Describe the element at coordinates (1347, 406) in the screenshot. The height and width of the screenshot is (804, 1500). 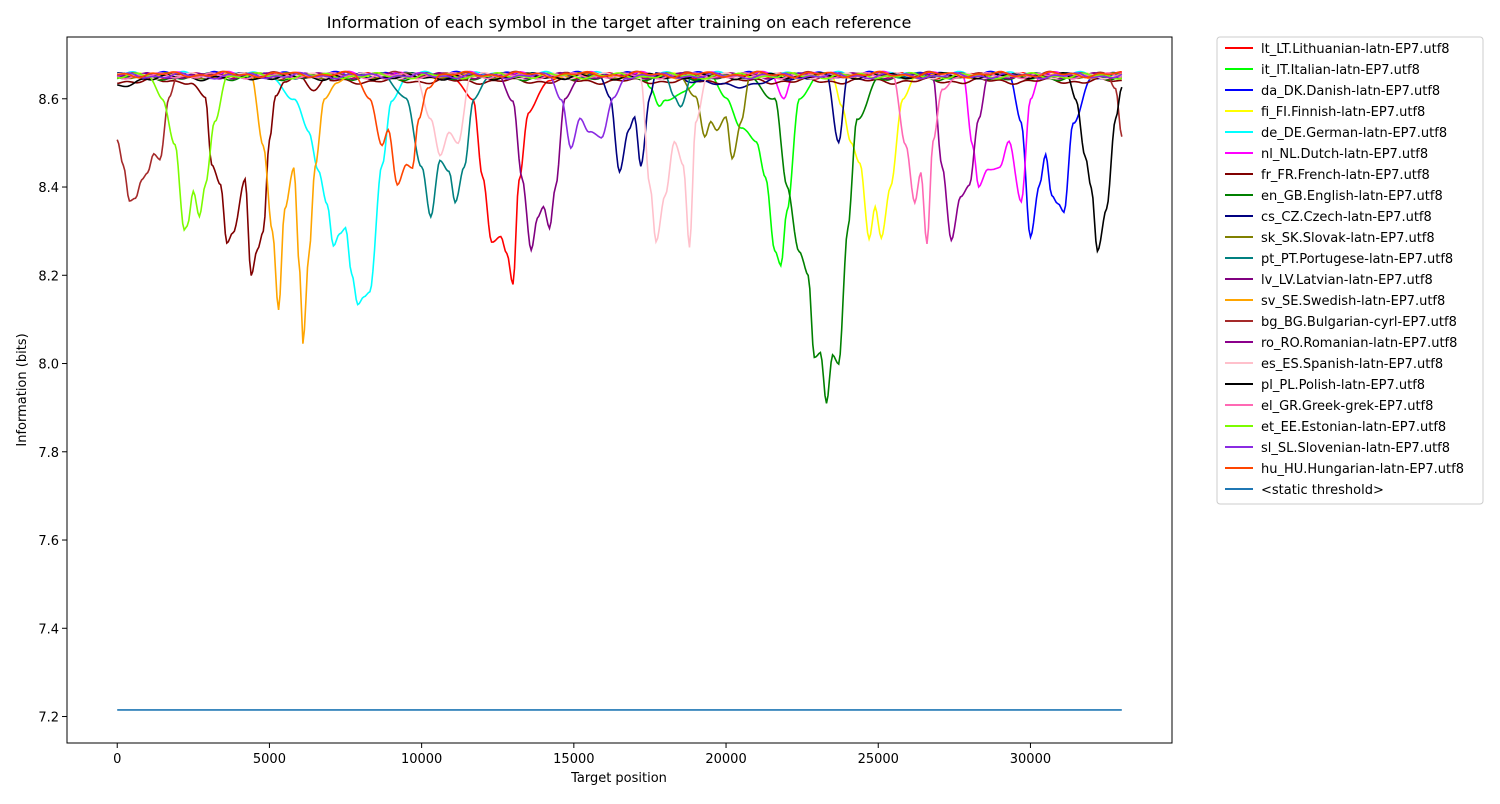
I see `legend-label-18: el_GR.Greek-grek-EP7.utf8` at that location.